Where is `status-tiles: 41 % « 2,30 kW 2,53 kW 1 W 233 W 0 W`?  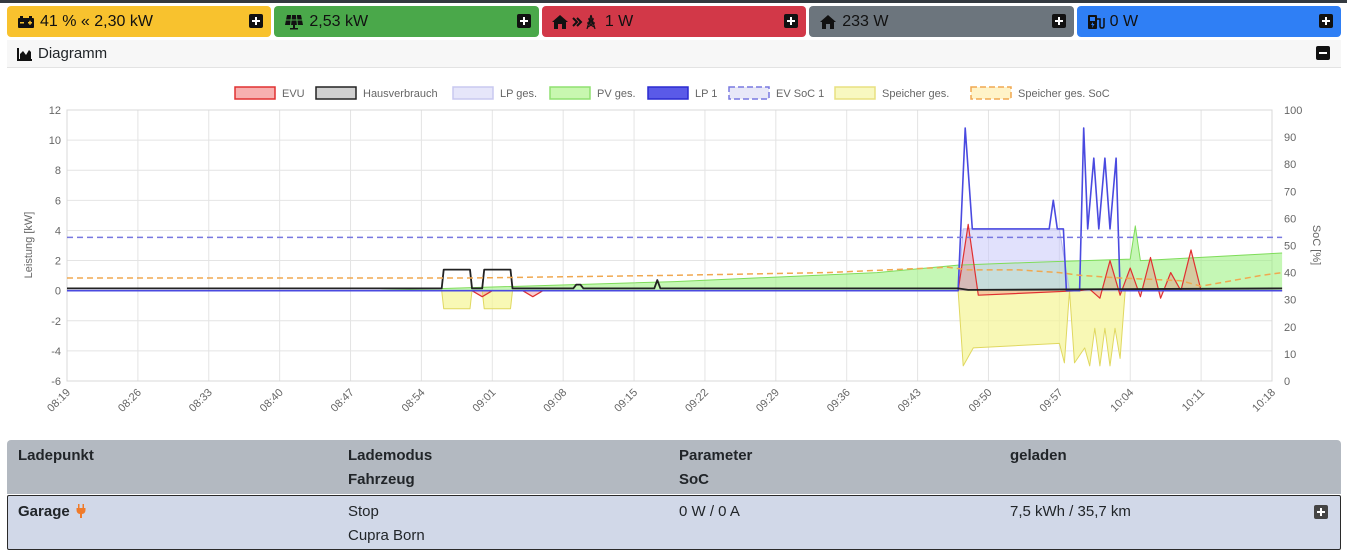
status-tiles: 41 % « 2,30 kW 2,53 kW 1 W 233 W 0 W is located at coordinates (674, 21).